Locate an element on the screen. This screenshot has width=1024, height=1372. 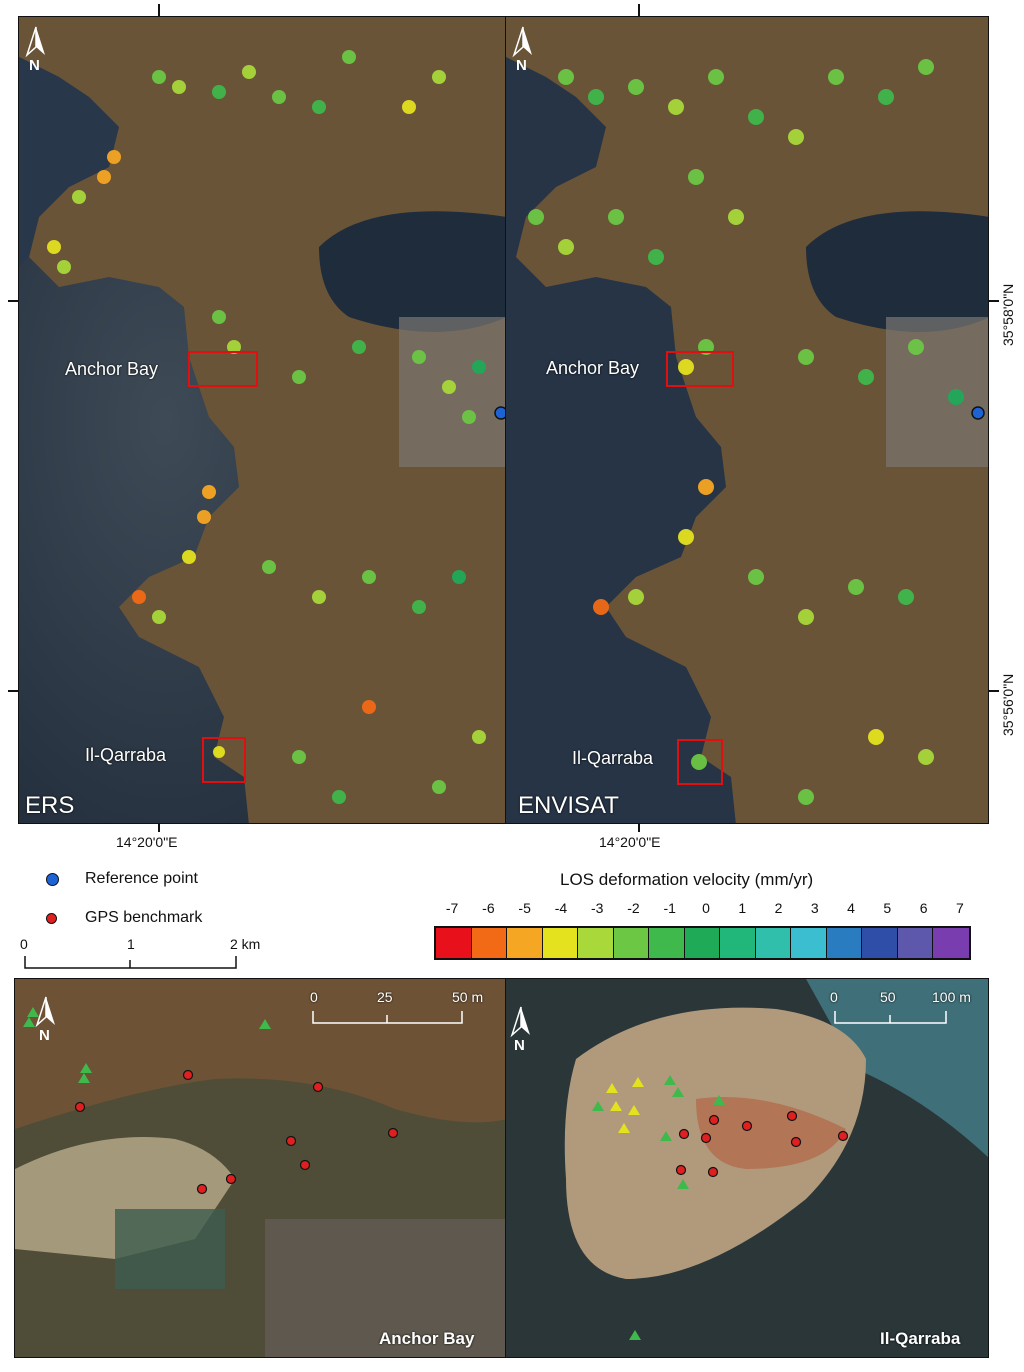
qarraba-scale-2: 100 m is located at coordinates (951, 997).